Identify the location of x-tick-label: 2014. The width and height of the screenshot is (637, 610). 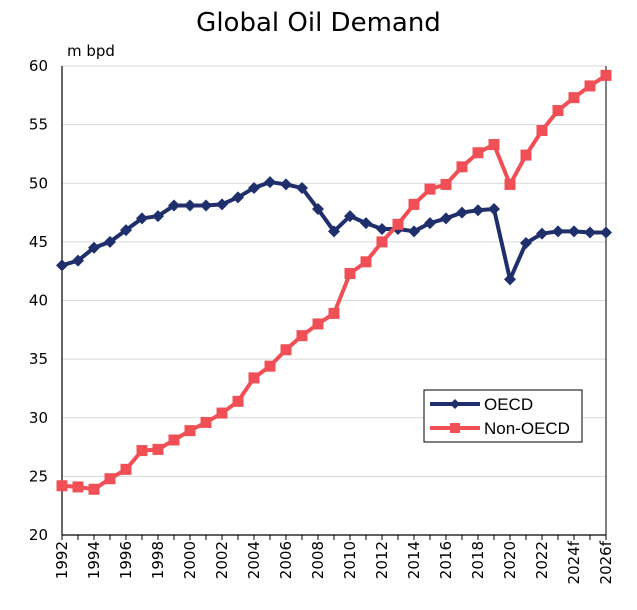
(414, 560).